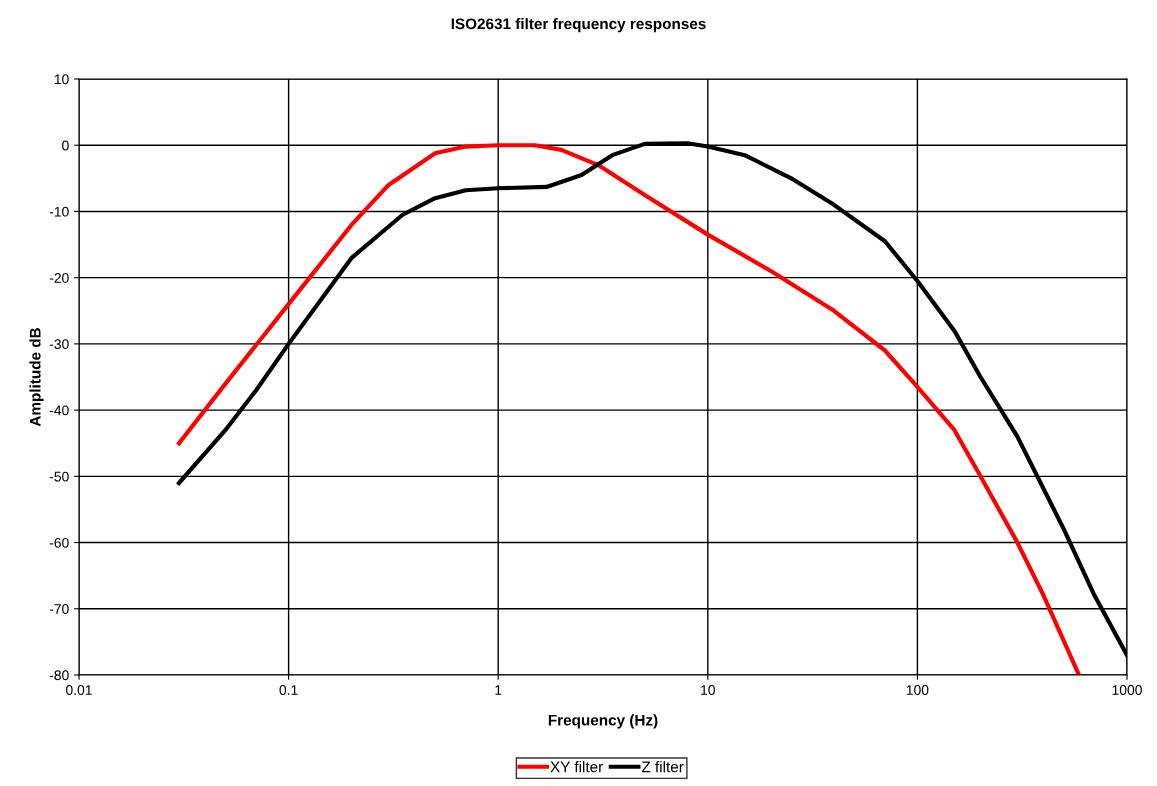  I want to click on y-axis-title: Amplitude dB, so click(36, 377).